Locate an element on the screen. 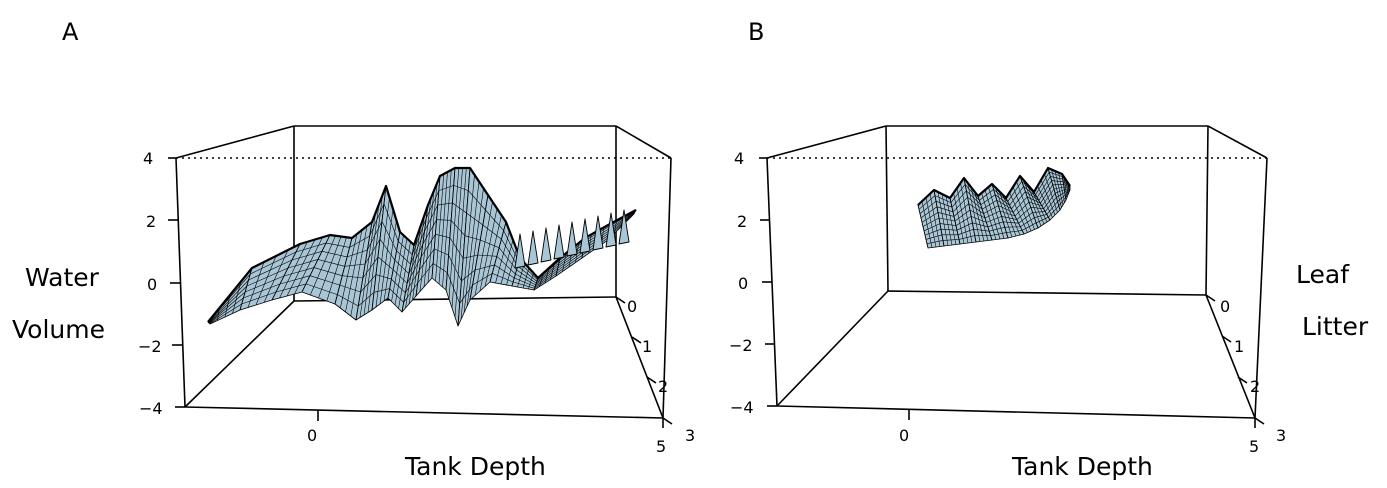 The image size is (1387, 488). panel-b-z-tick-label: 4 is located at coordinates (739, 158).